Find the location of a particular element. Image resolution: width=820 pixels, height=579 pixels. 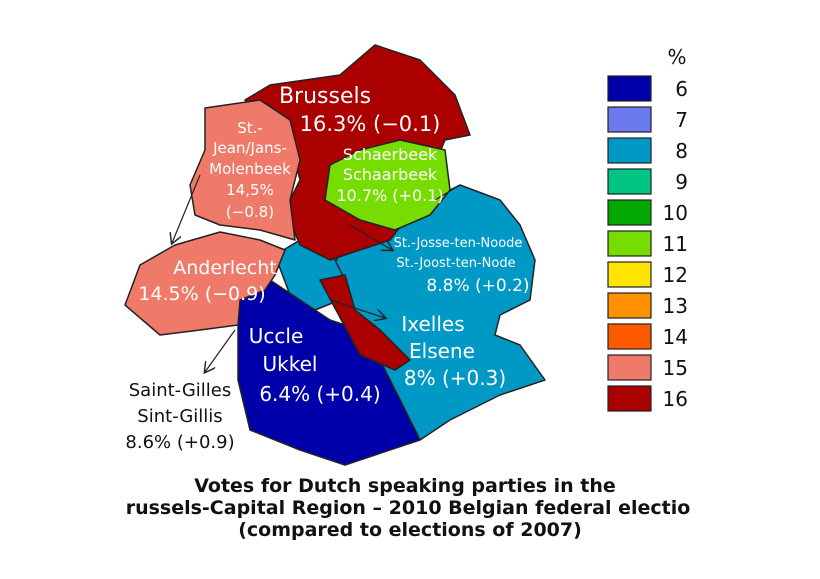

region-anderlecht is located at coordinates (205, 283).